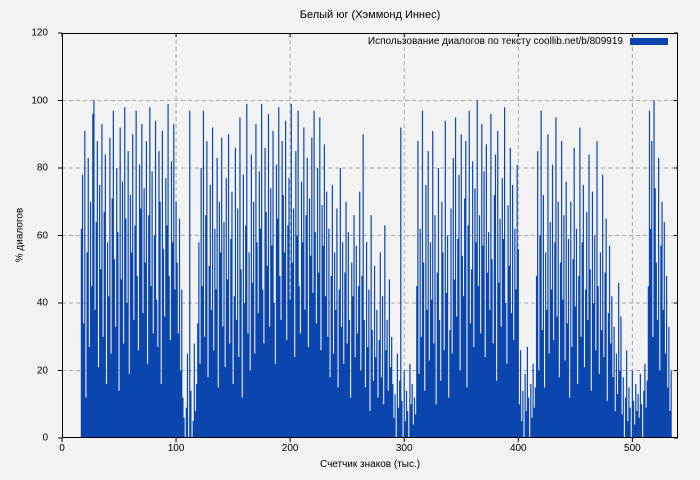  Describe the element at coordinates (290, 448) in the screenshot. I see `x-tick-label: 200` at that location.